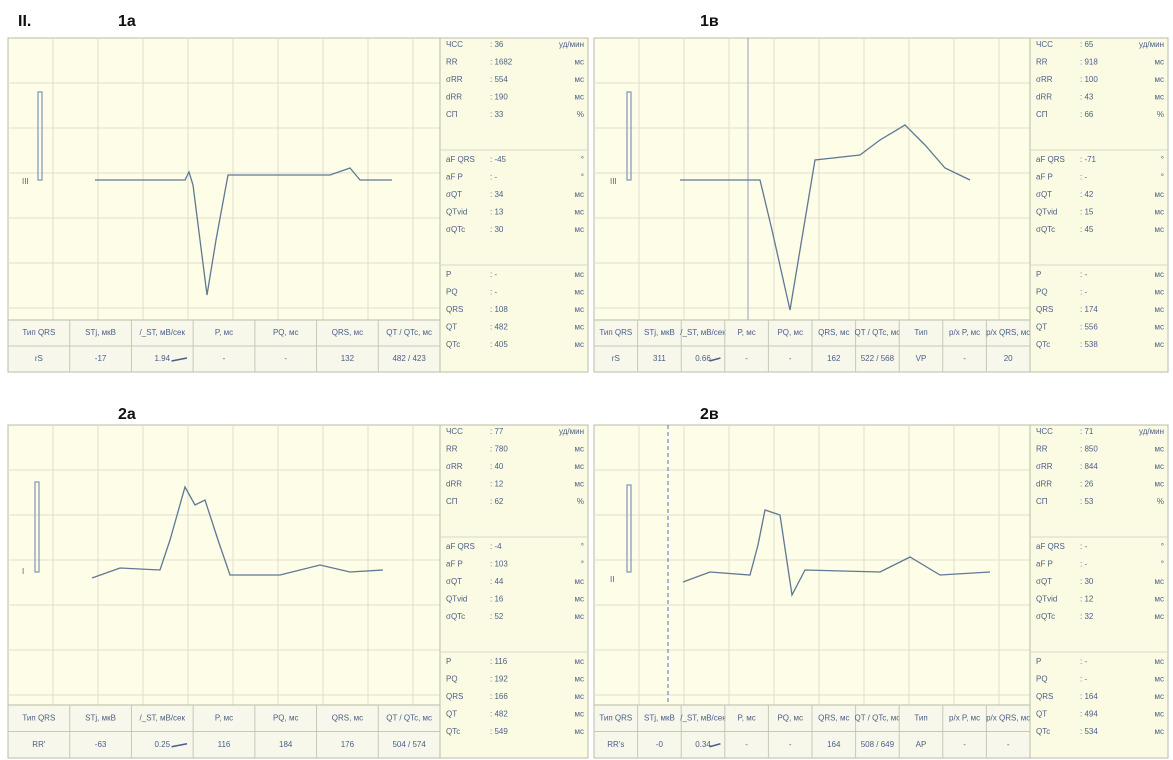 This screenshot has width=1173, height=760. What do you see at coordinates (497, 114) in the screenshot?
I see `param-value: : 33` at bounding box center [497, 114].